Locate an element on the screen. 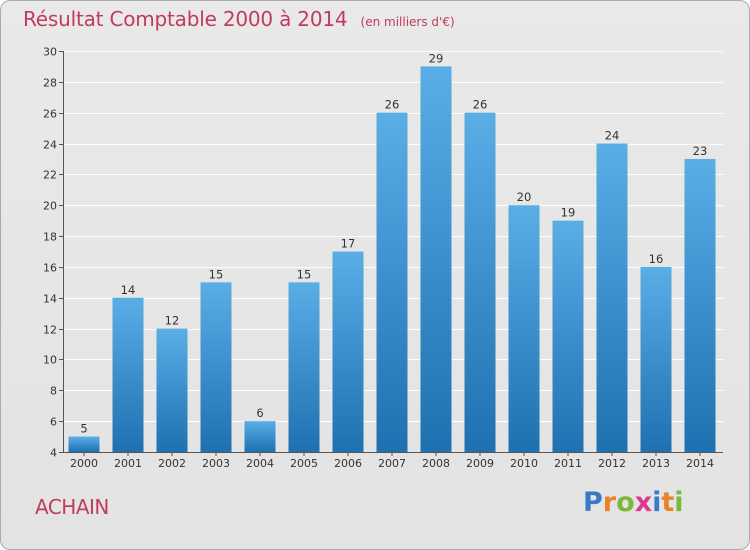 This screenshot has height=550, width=750. y-tick-label: 30 is located at coordinates (50, 52).